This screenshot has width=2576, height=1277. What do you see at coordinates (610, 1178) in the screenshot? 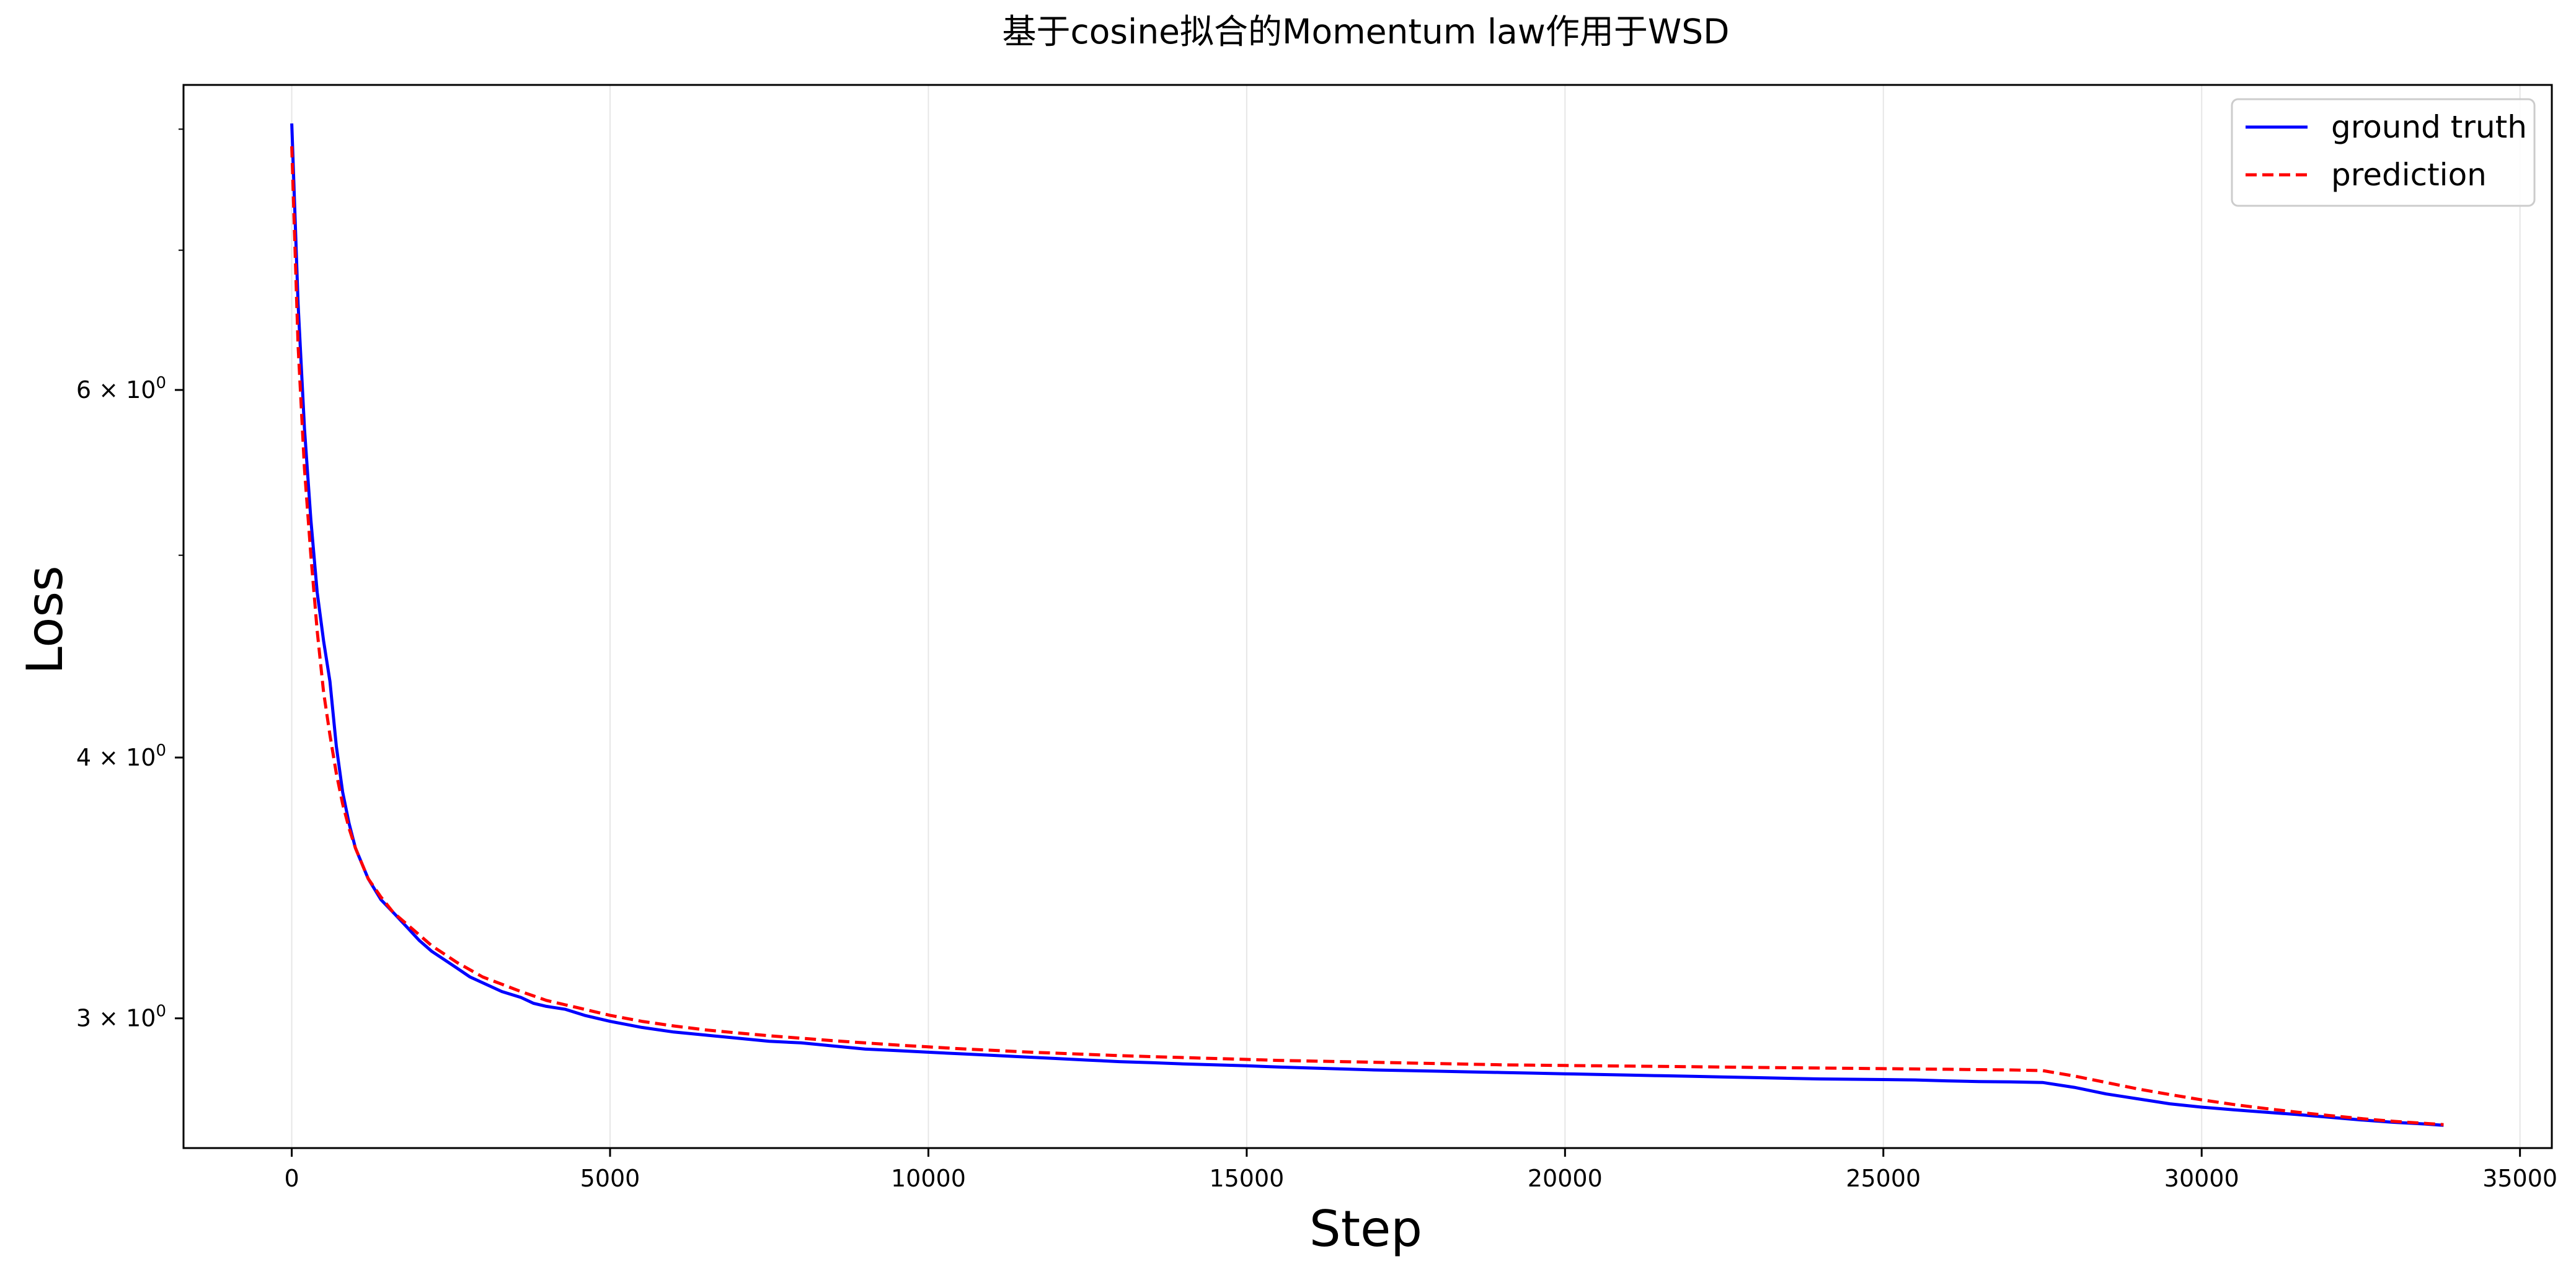
I see `x-tick-label-5000: 5000` at bounding box center [610, 1178].